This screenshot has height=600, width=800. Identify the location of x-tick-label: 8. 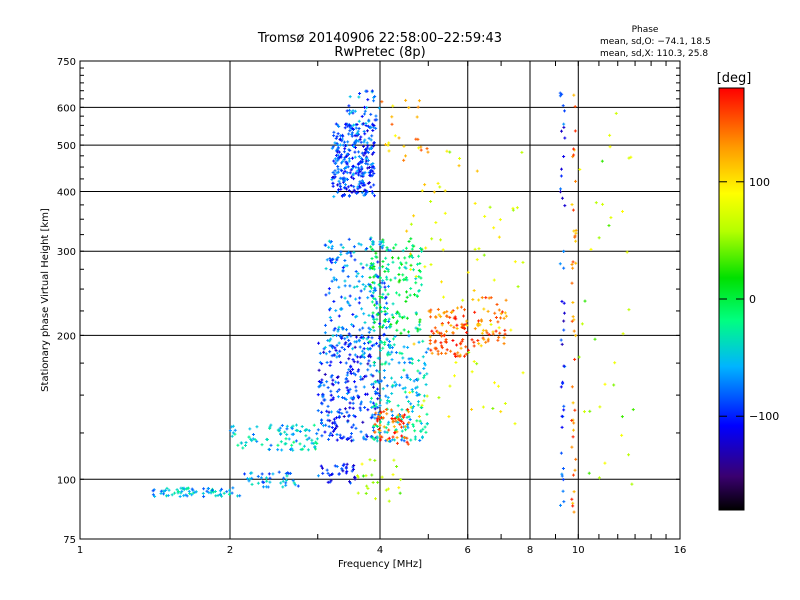
(530, 550).